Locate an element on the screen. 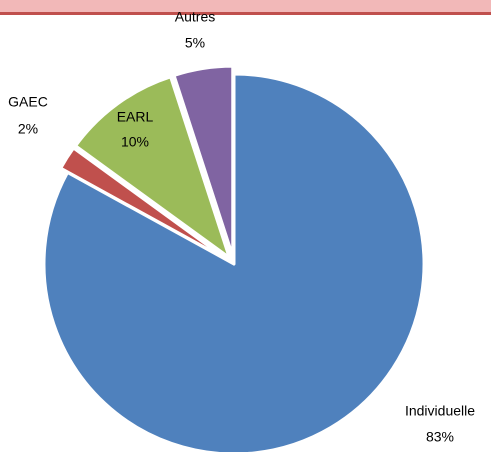  slice-value-label: 5% is located at coordinates (195, 43).